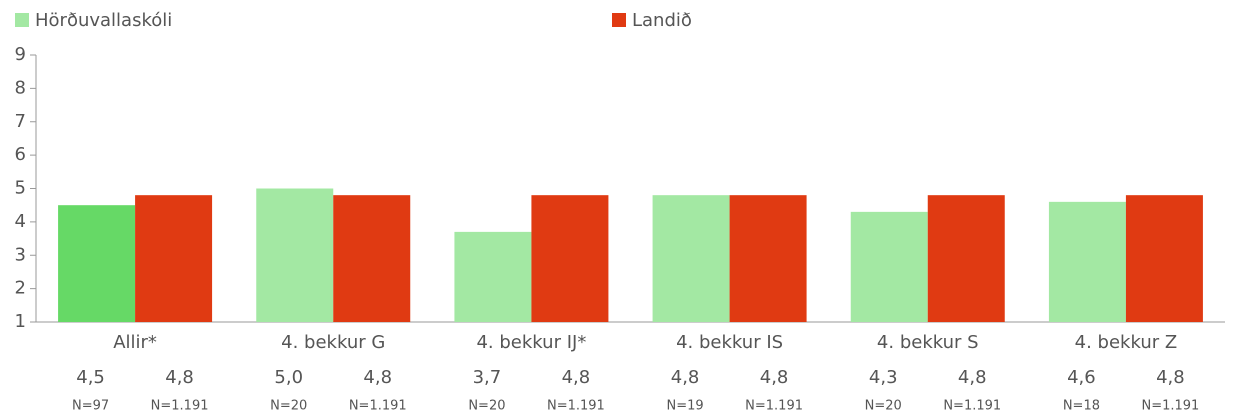  Describe the element at coordinates (1081, 406) in the screenshot. I see `n-label: N=18` at that location.